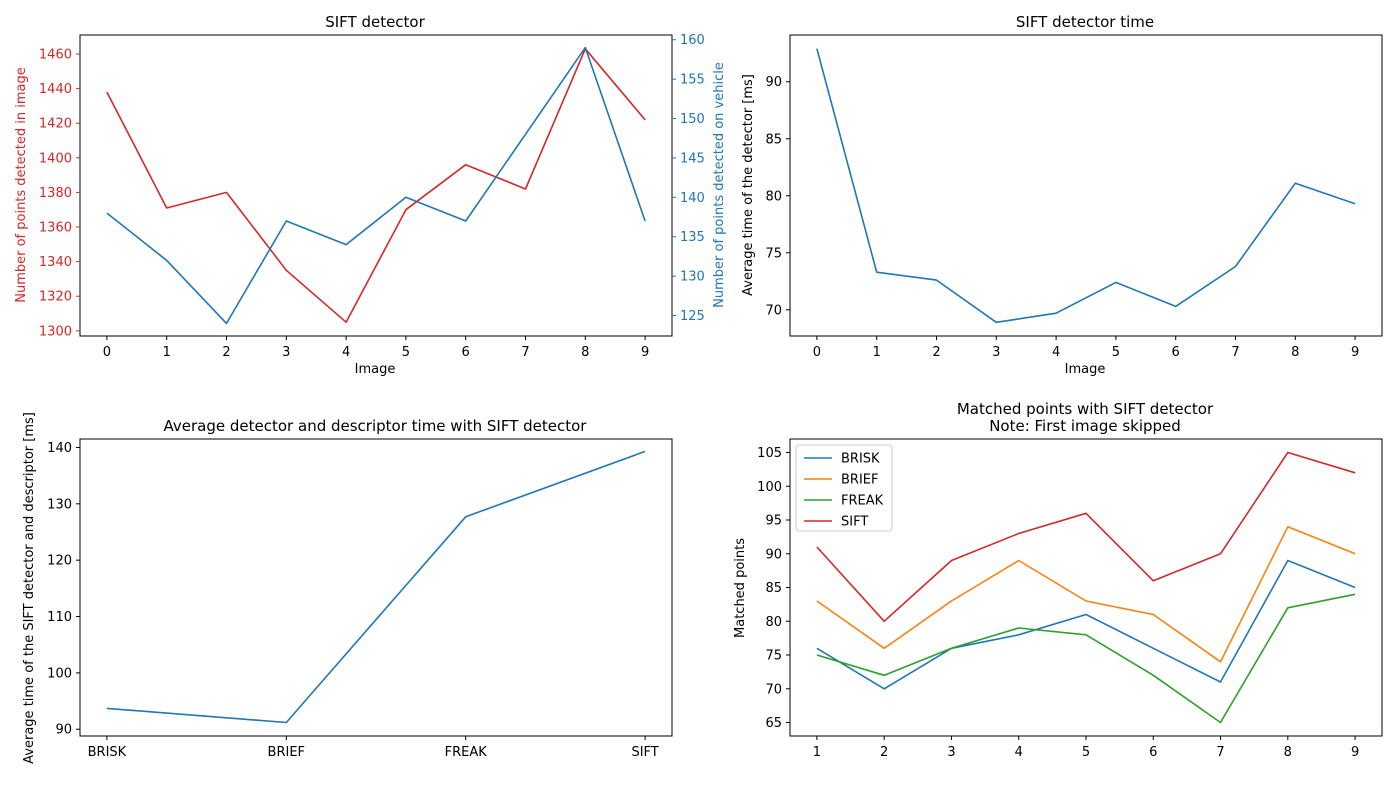 This screenshot has height=800, width=1400. I want to click on y-tick-label: 1420, so click(55, 124).